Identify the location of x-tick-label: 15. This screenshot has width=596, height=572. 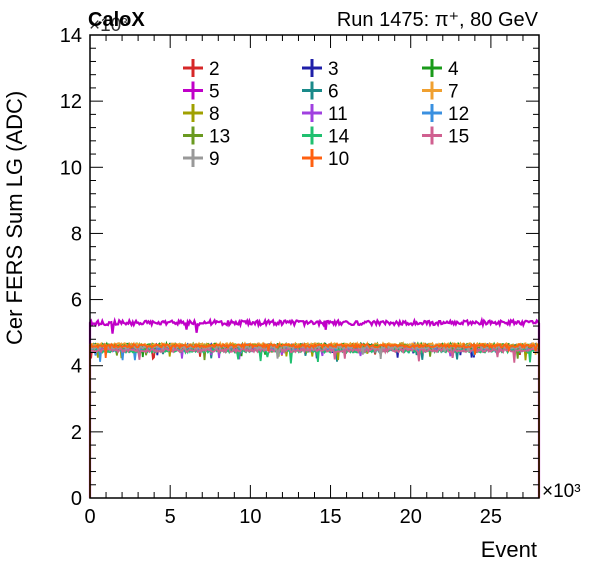
(330, 517).